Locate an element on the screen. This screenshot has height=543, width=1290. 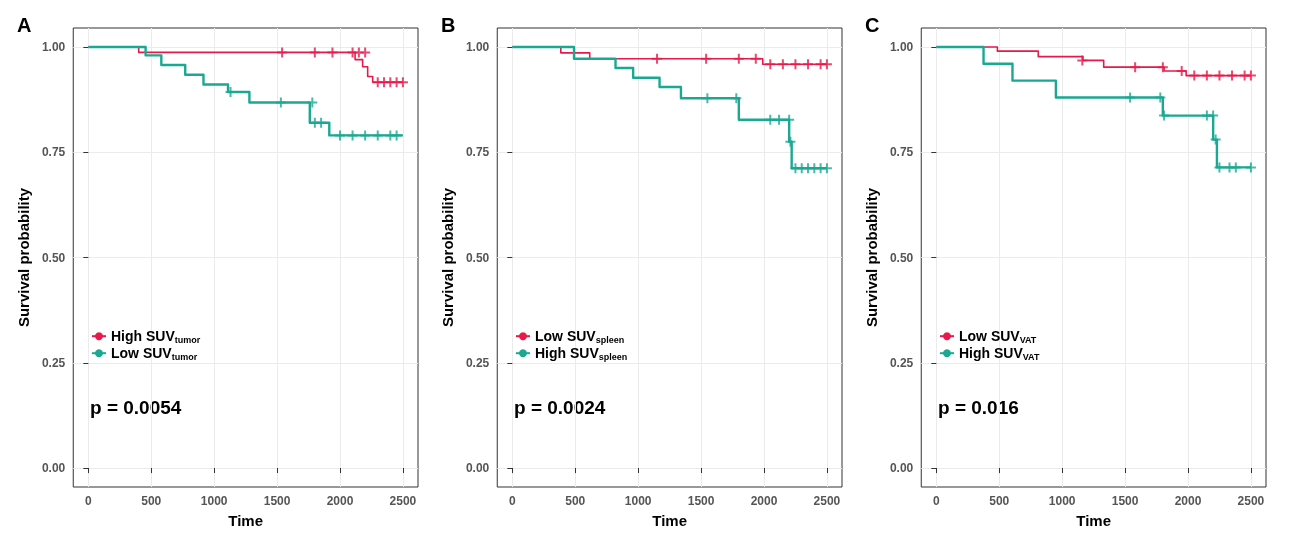
annotation: p = 0.016 is located at coordinates (978, 407).